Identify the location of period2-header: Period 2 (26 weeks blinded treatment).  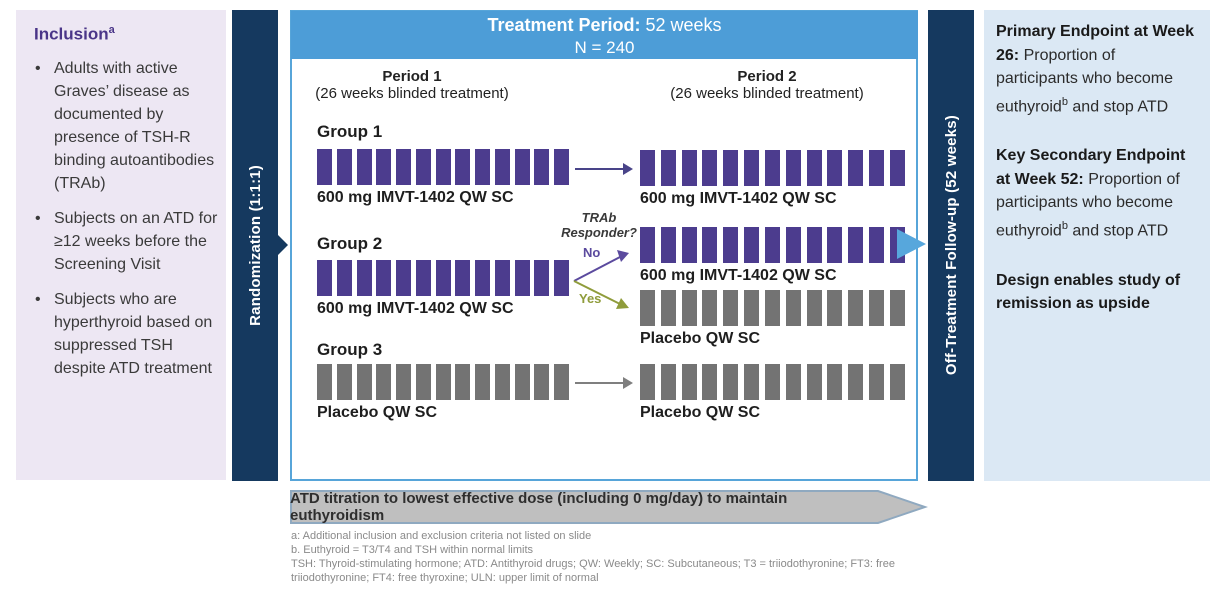
(767, 85).